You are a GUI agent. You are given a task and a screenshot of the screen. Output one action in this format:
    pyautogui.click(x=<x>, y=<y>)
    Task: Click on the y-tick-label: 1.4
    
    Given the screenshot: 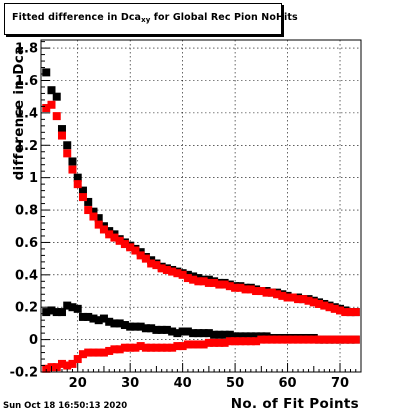 What is the action you would take?
    pyautogui.click(x=26, y=113)
    